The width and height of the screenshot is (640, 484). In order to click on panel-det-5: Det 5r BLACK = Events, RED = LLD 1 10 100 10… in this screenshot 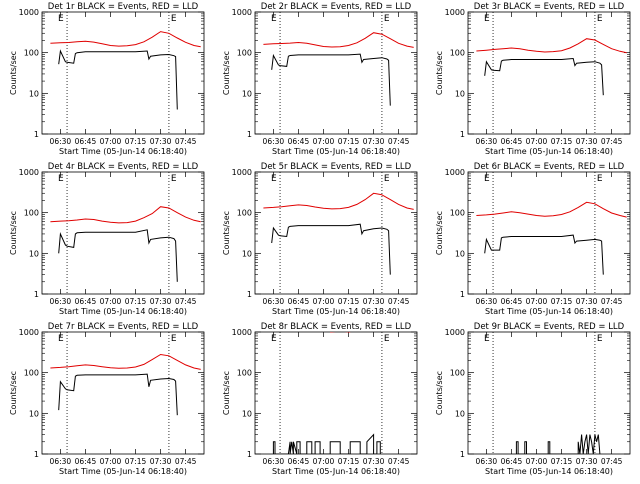, I will do `click(320, 239)`.